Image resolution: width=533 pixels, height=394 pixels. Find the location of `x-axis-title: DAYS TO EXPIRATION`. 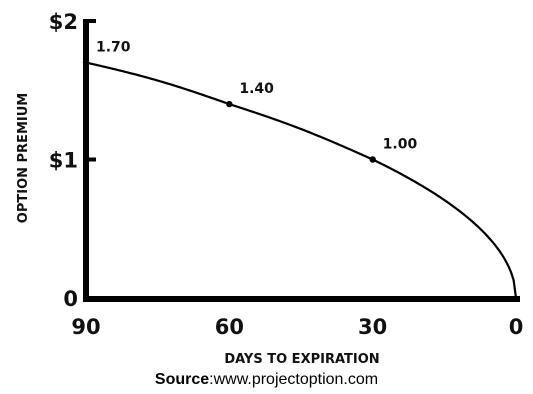

x-axis-title: DAYS TO EXPIRATION is located at coordinates (301, 359).